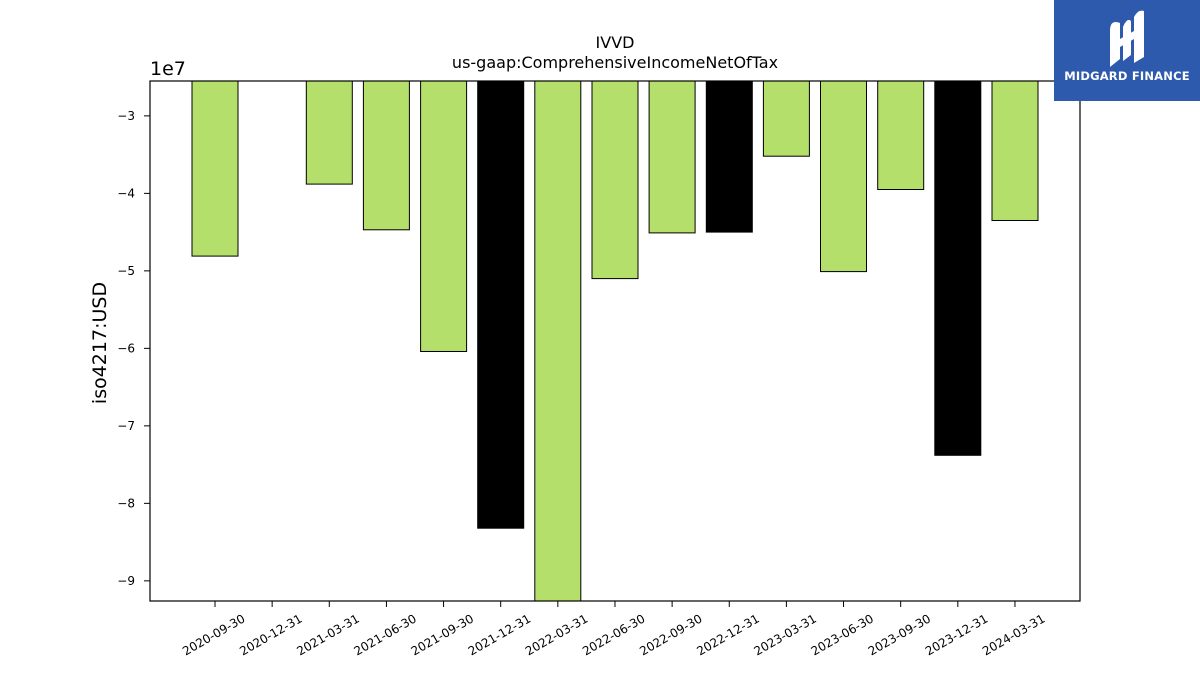  Describe the element at coordinates (100, 343) in the screenshot. I see `y-axis-label: iso4217:USD` at that location.